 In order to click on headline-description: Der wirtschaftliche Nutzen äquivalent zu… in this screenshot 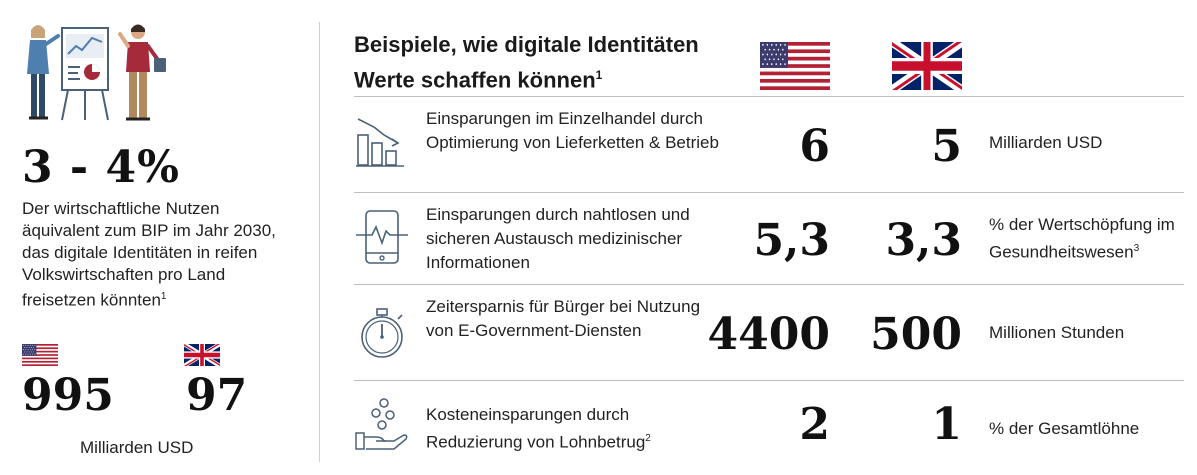, I will do `click(149, 254)`.